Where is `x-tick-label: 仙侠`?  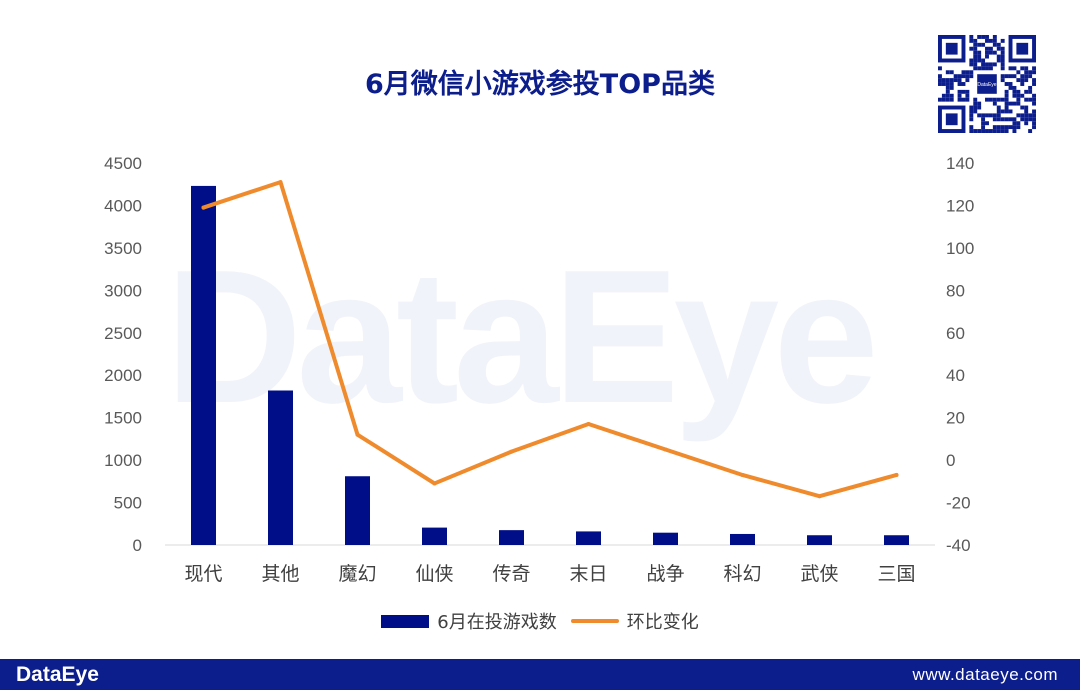
x-tick-label: 仙侠 is located at coordinates (434, 574).